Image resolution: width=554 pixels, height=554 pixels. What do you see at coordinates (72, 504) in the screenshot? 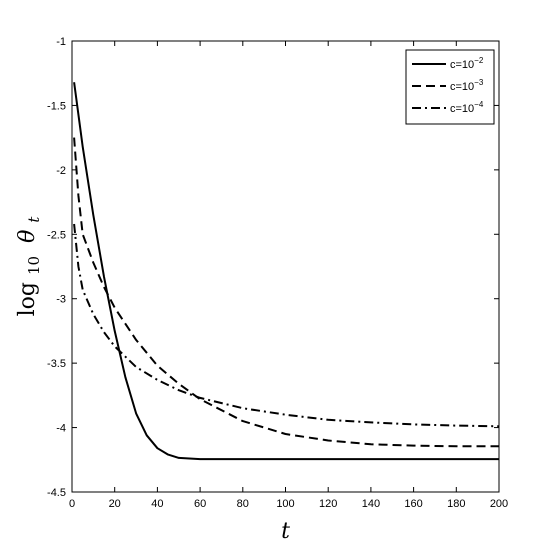
I see `x-tick-label: 0` at bounding box center [72, 504].